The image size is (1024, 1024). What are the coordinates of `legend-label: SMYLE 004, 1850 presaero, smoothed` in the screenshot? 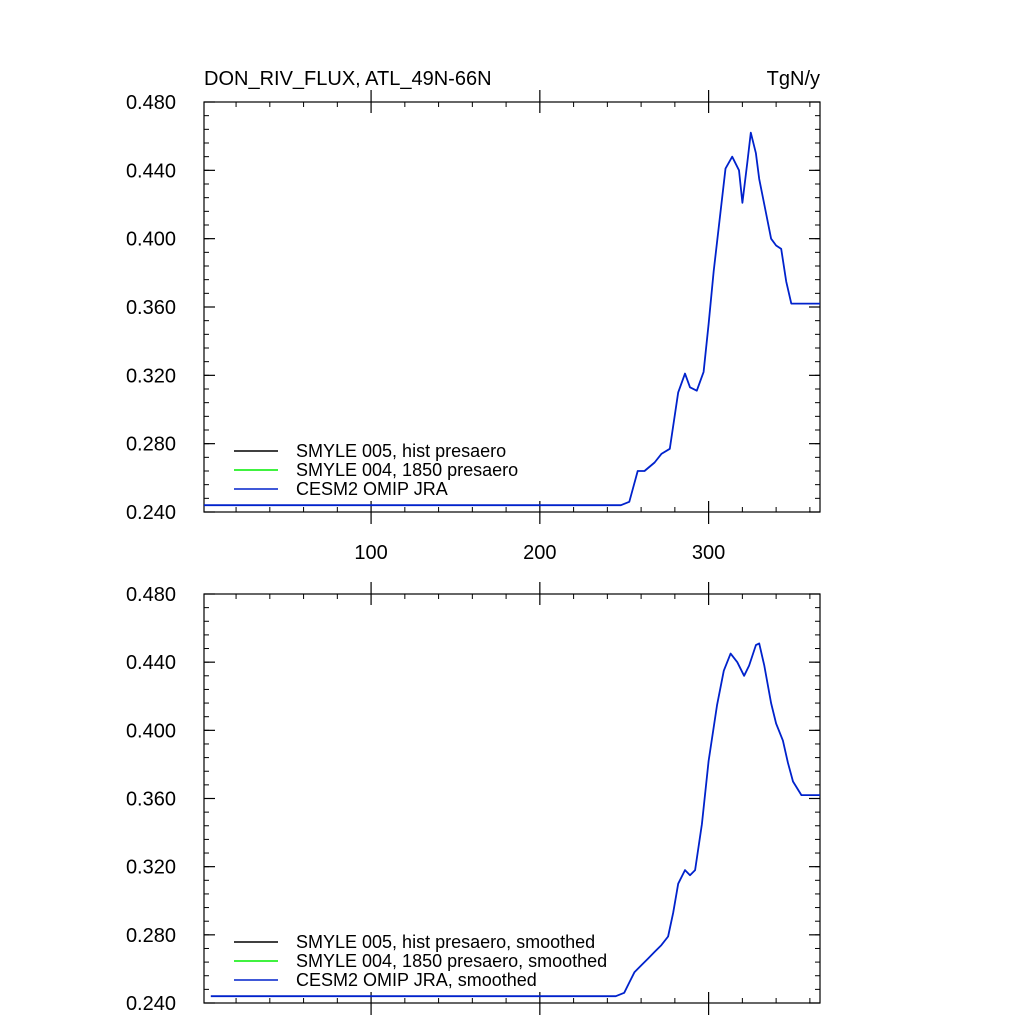 It's located at (451, 961).